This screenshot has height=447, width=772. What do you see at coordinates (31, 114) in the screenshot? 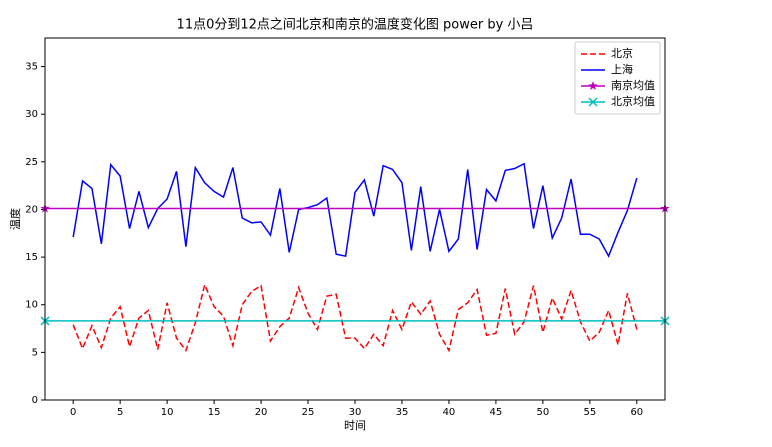
I see `y-tick-label: 30` at bounding box center [31, 114].